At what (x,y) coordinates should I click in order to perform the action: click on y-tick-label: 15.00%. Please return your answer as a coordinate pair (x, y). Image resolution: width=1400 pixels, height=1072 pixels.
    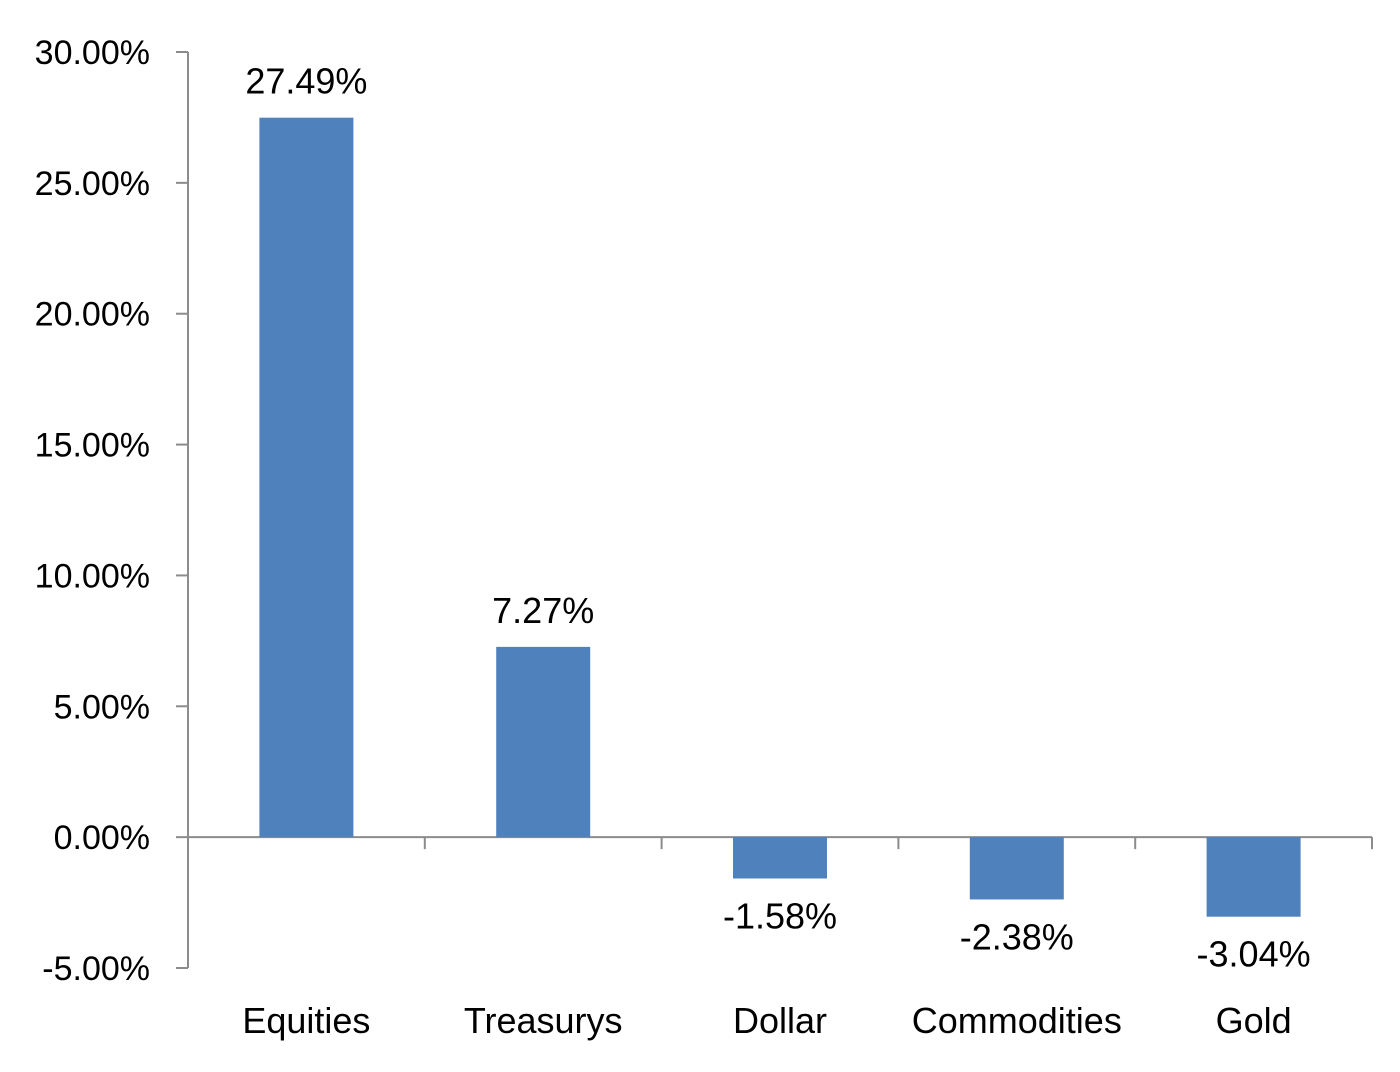
    Looking at the image, I should click on (92, 446).